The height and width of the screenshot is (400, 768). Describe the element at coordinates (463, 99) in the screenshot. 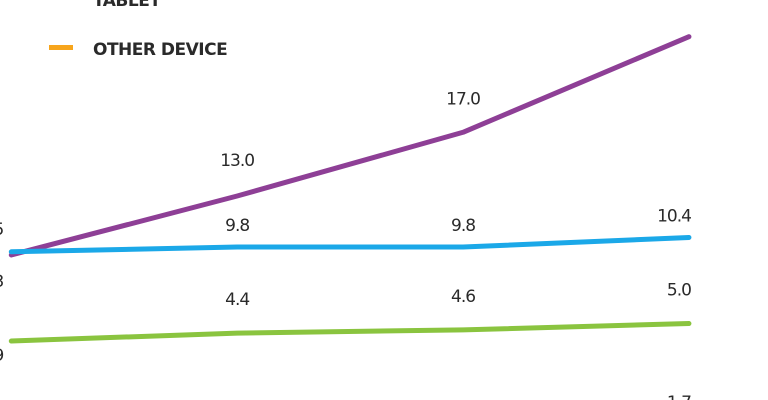

I see `data-label-series-2-3: 17.0` at that location.